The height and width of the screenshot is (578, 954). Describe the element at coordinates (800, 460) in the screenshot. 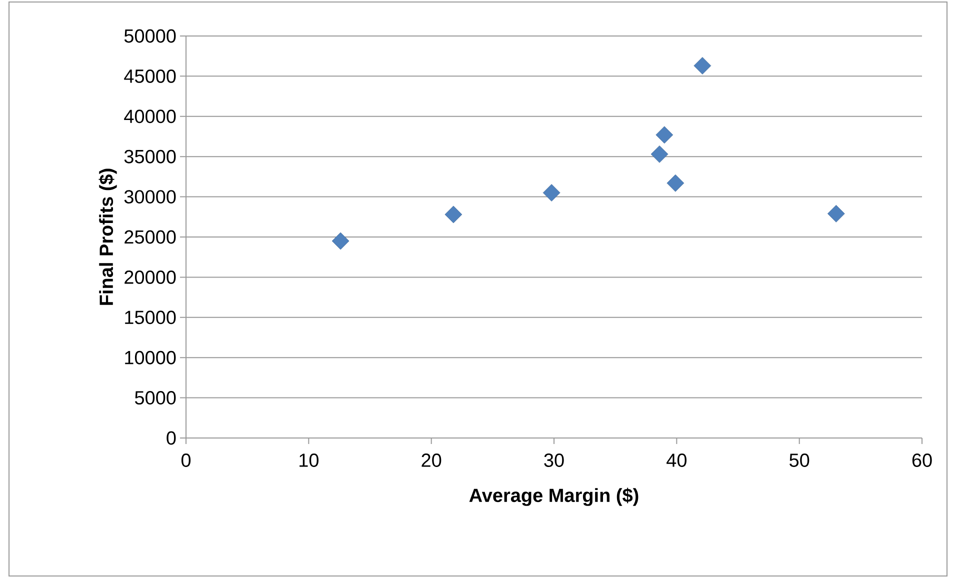

I see `x-tick-label: 50` at that location.